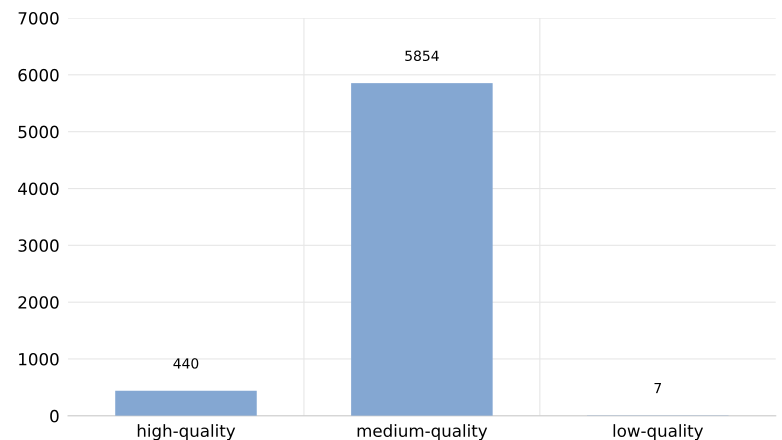  I want to click on x-tick-label: low-quality, so click(659, 432).